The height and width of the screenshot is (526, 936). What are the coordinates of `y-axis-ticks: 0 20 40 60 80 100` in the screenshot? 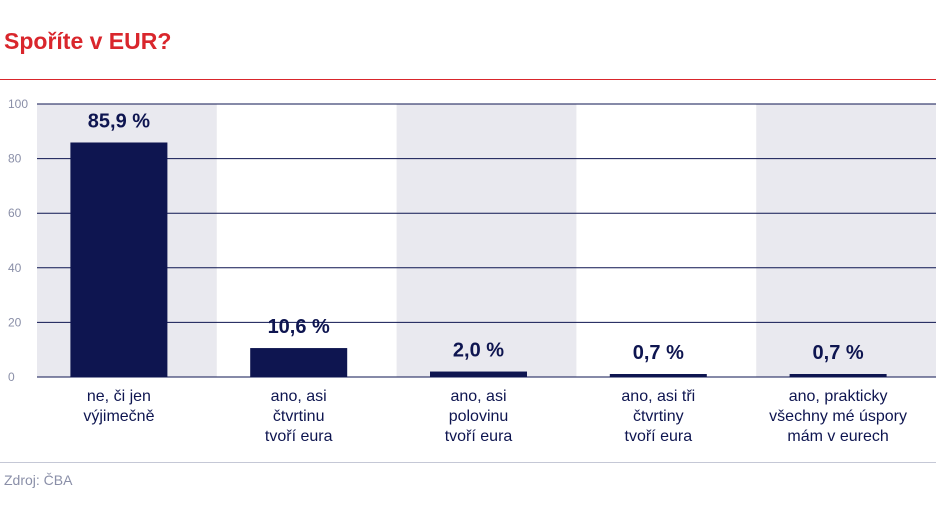 It's located at (18, 240).